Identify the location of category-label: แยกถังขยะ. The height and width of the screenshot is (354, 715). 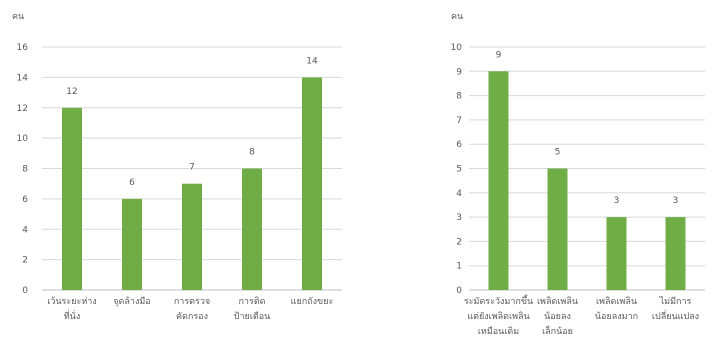
(312, 302).